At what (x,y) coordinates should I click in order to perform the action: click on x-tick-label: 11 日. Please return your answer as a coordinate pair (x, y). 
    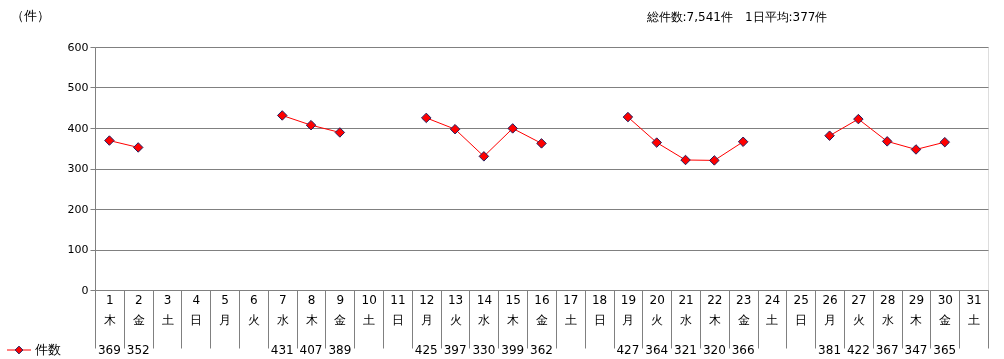
    Looking at the image, I should click on (398, 309).